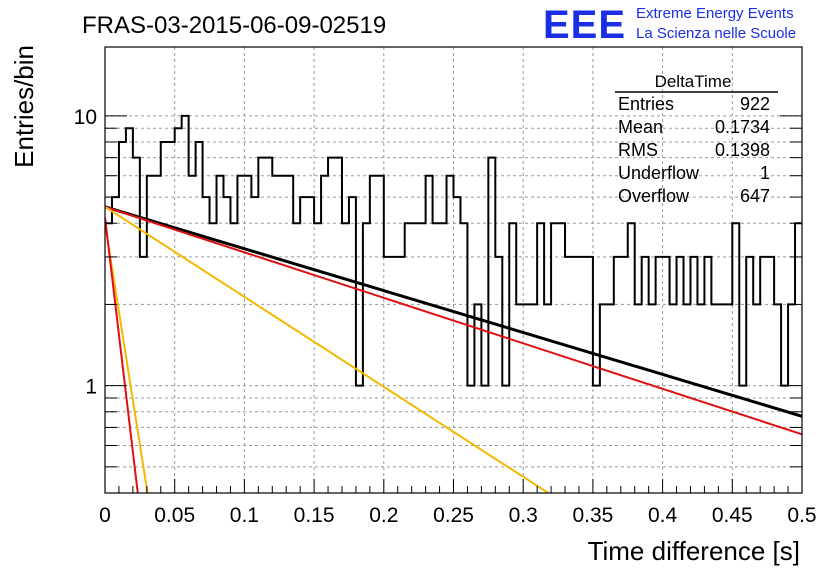 The width and height of the screenshot is (836, 572). What do you see at coordinates (716, 33) in the screenshot?
I see `logo-line-2: La Scienza nelle Scuole` at bounding box center [716, 33].